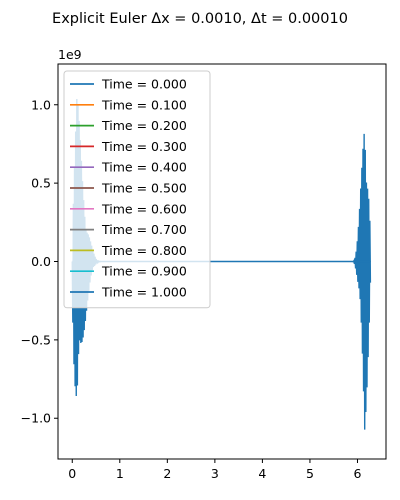  I want to click on legend-label: Time = 0.900, so click(144, 271).